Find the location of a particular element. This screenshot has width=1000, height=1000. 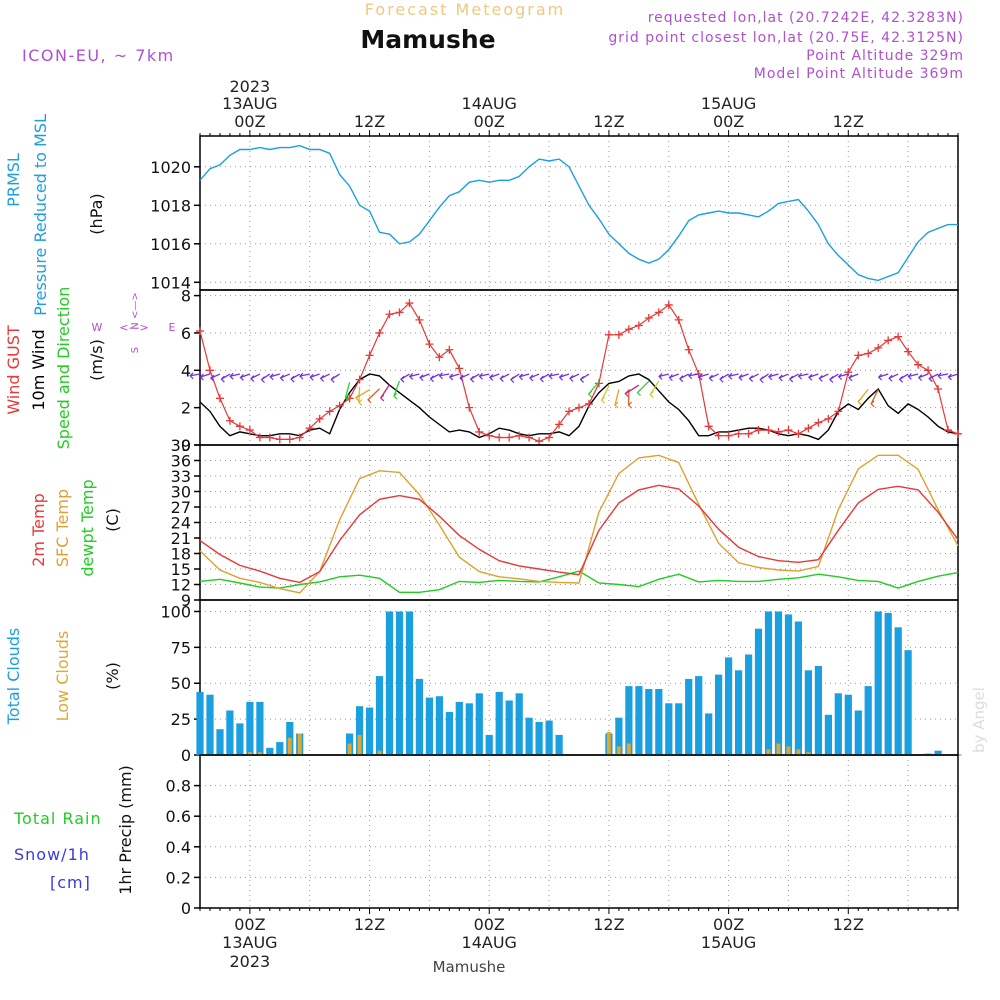

top-hour-label: 00Z is located at coordinates (489, 121).